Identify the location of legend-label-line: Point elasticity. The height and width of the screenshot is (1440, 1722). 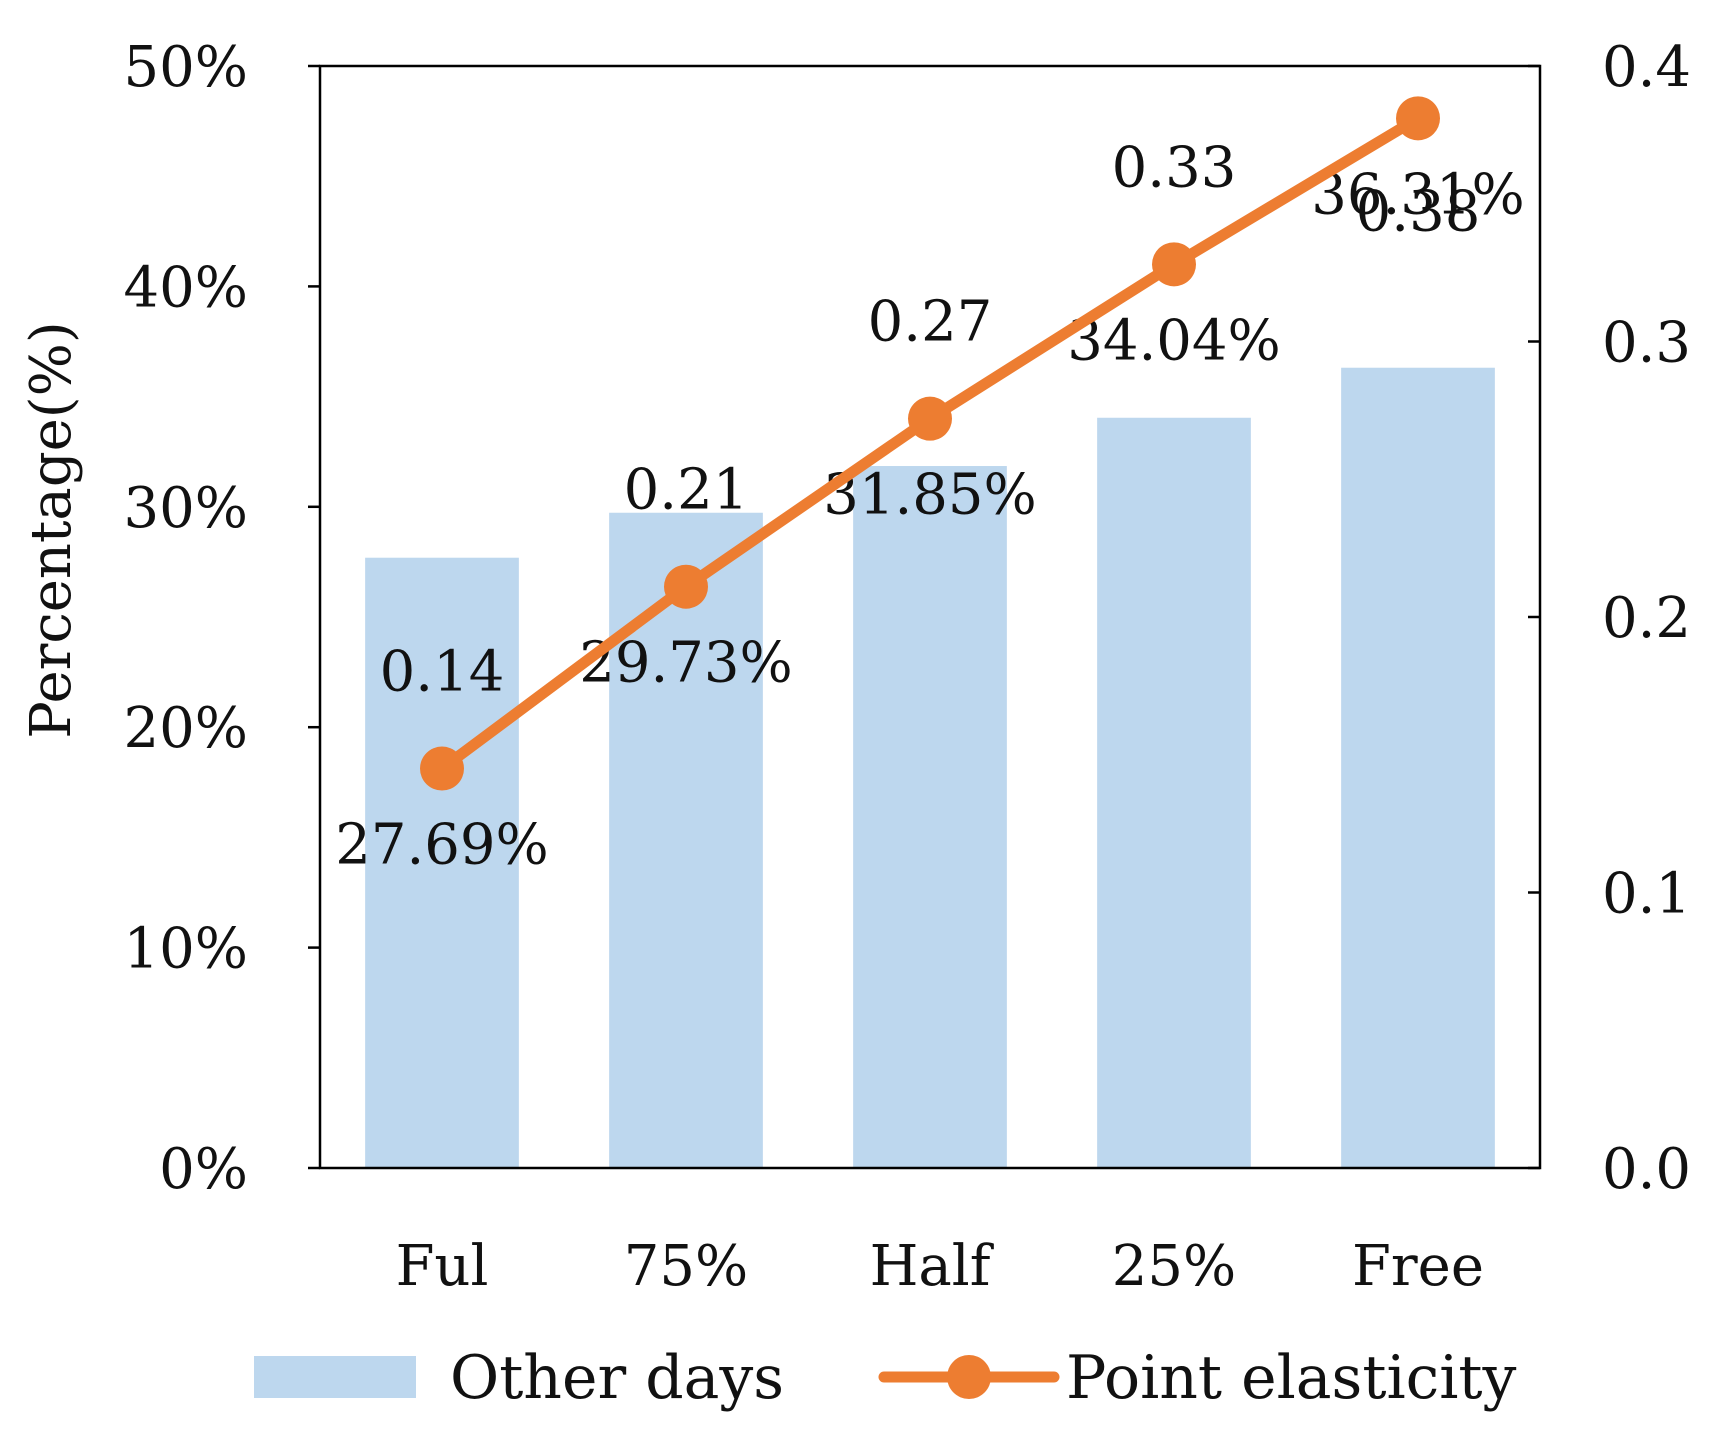
(1291, 1378).